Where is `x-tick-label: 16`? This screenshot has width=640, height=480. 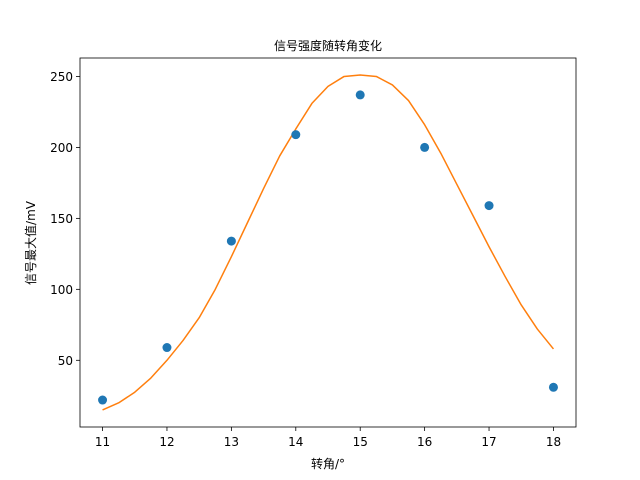 x-tick-label: 16 is located at coordinates (424, 442).